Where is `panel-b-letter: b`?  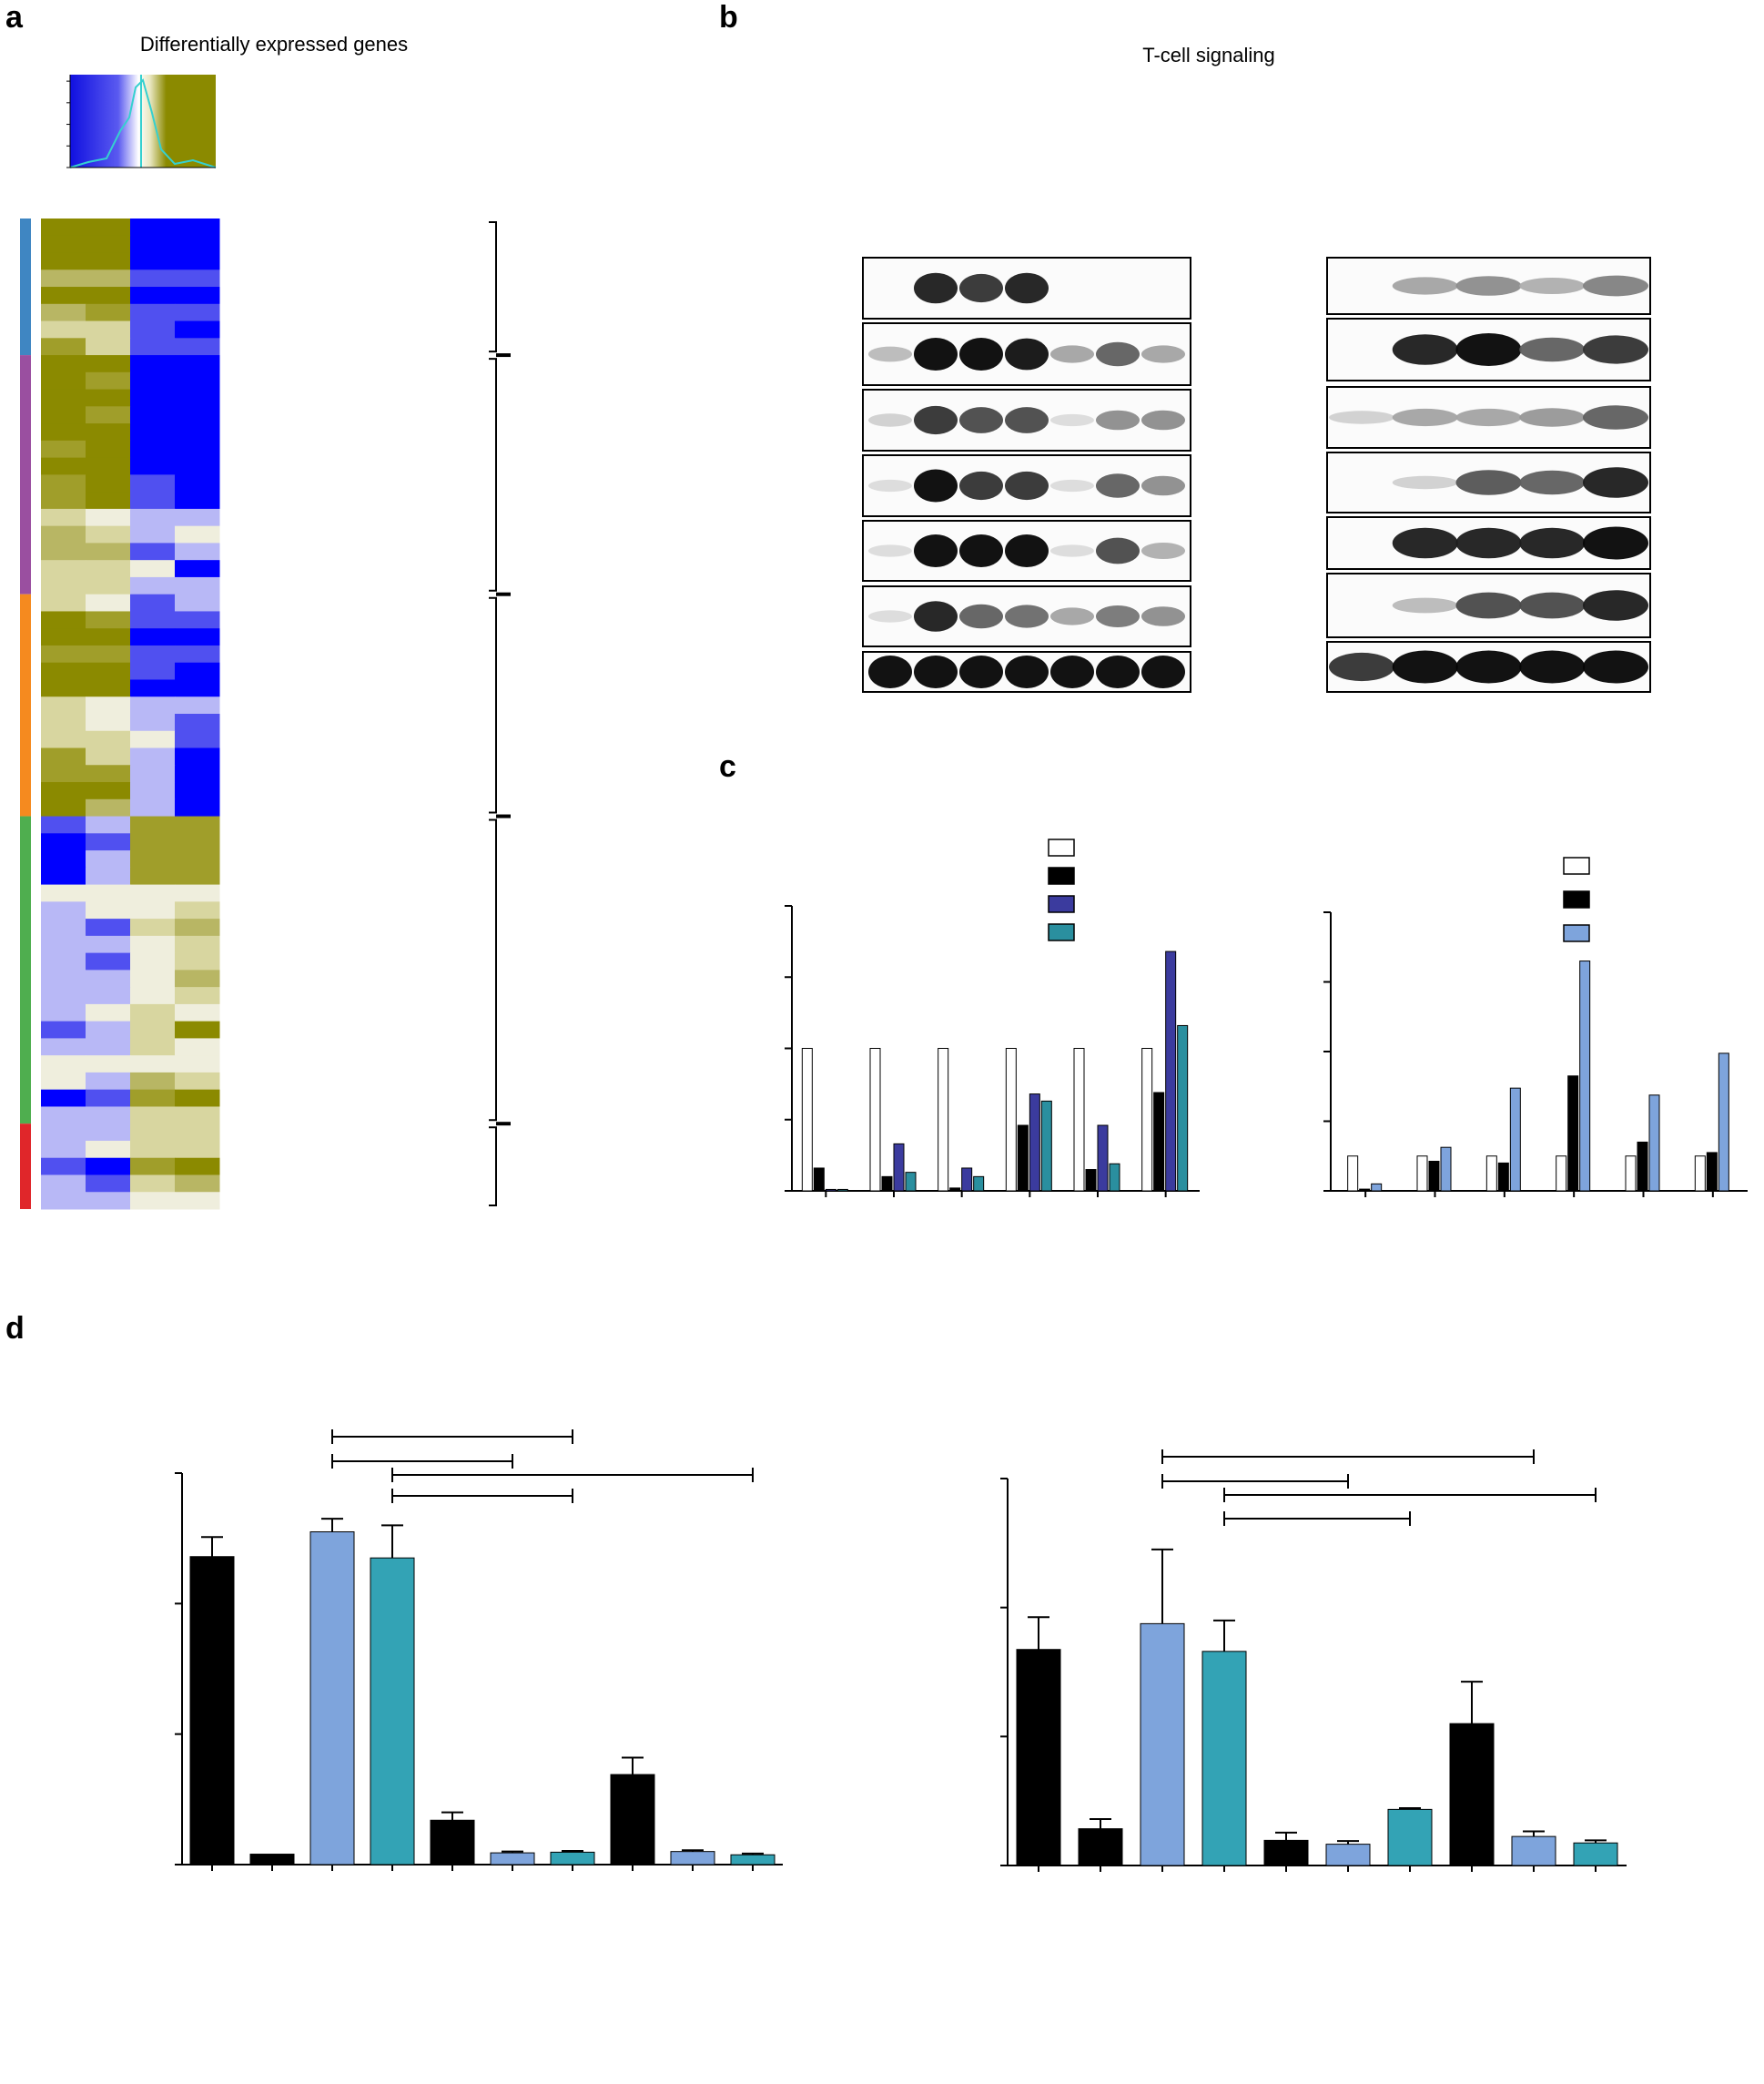
panel-b-letter: b is located at coordinates (728, 17).